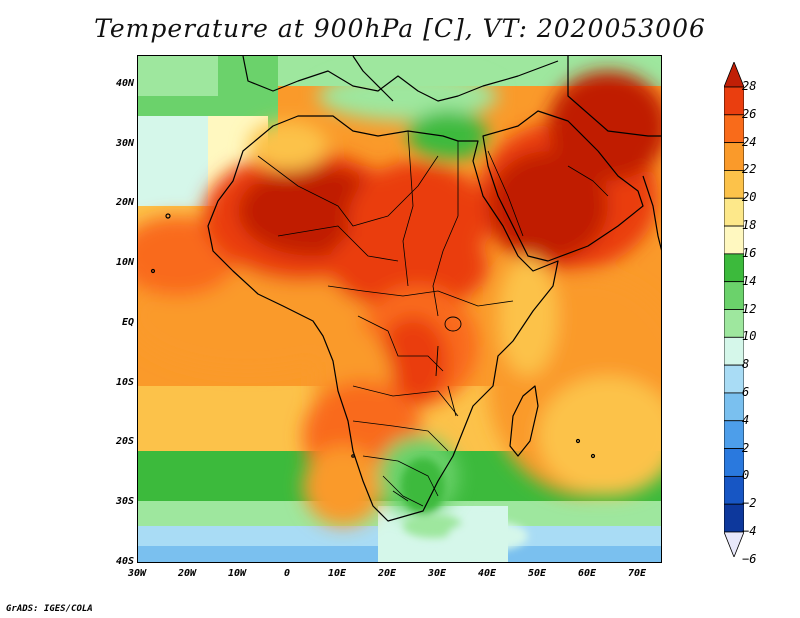  Describe the element at coordinates (237, 573) in the screenshot. I see `lon-tick-label: 10W` at that location.